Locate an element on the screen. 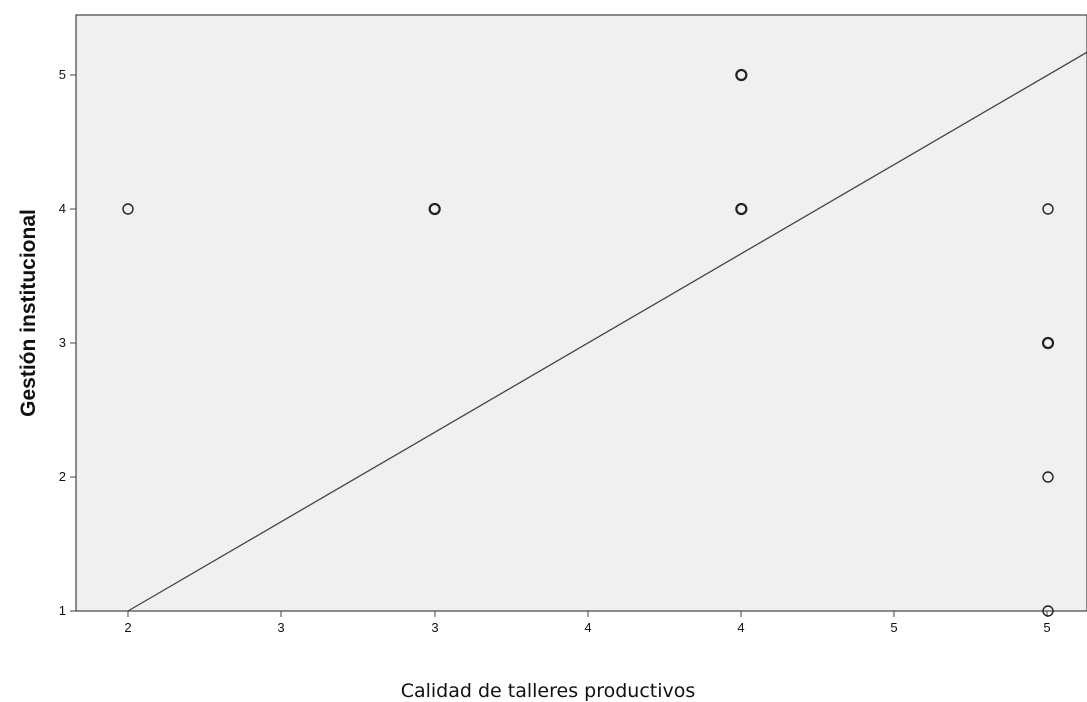 The height and width of the screenshot is (702, 1087). y-tick-label: 1 is located at coordinates (62, 610).